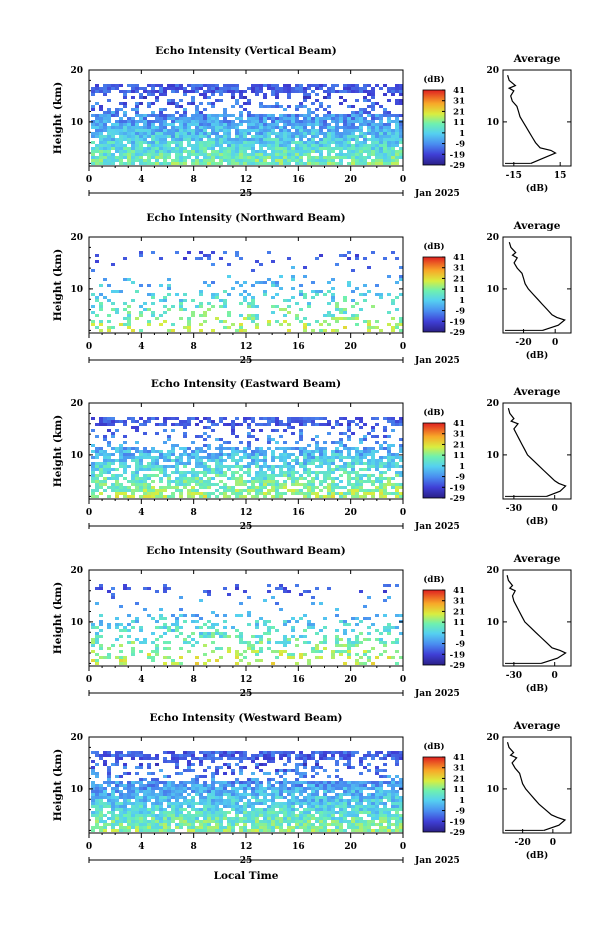  What do you see at coordinates (246, 384) in the screenshot?
I see `panel-title: Echo Intensity (Eastward Beam)` at bounding box center [246, 384].